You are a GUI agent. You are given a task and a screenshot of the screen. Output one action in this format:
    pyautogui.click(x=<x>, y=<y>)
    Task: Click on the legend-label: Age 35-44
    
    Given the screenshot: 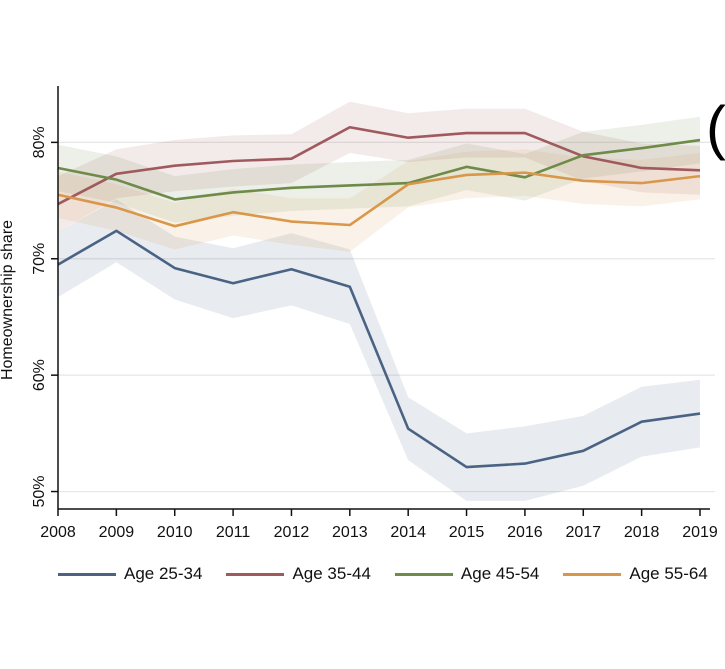 What is the action you would take?
    pyautogui.click(x=331, y=573)
    